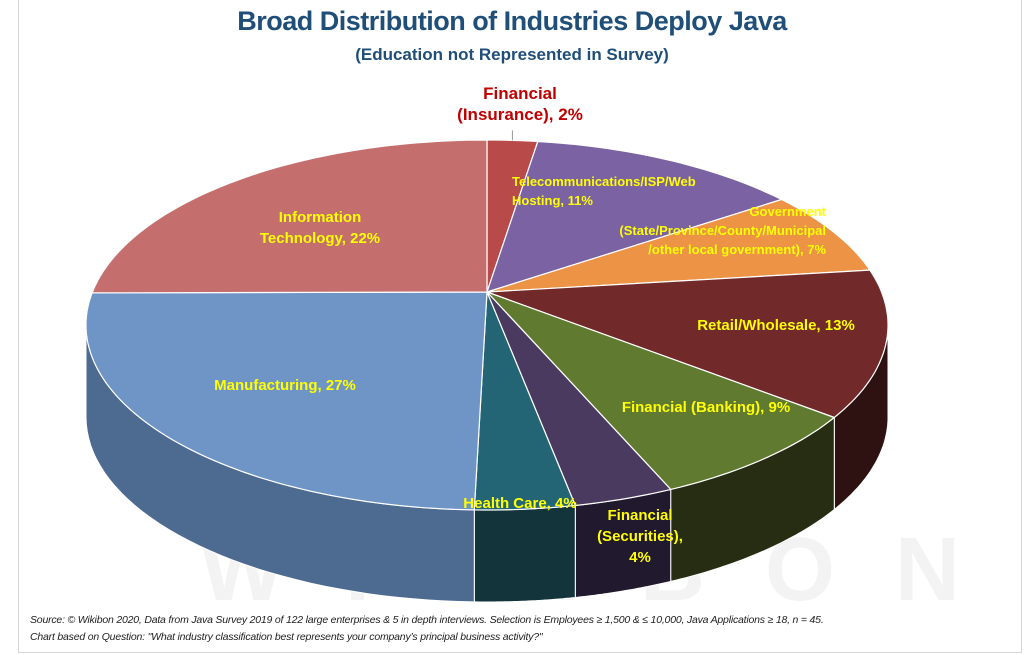  I want to click on pie-slice-manufacturing, so click(286, 401).